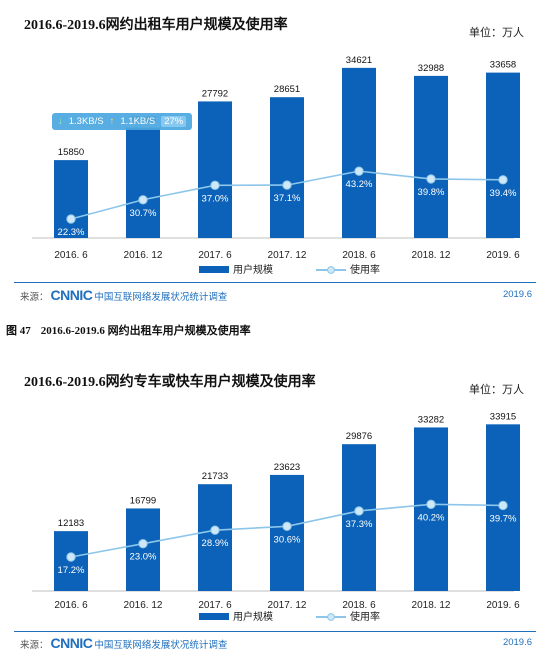 This screenshot has width=550, height=659. I want to click on rate-label: 28.9%, so click(215, 543).